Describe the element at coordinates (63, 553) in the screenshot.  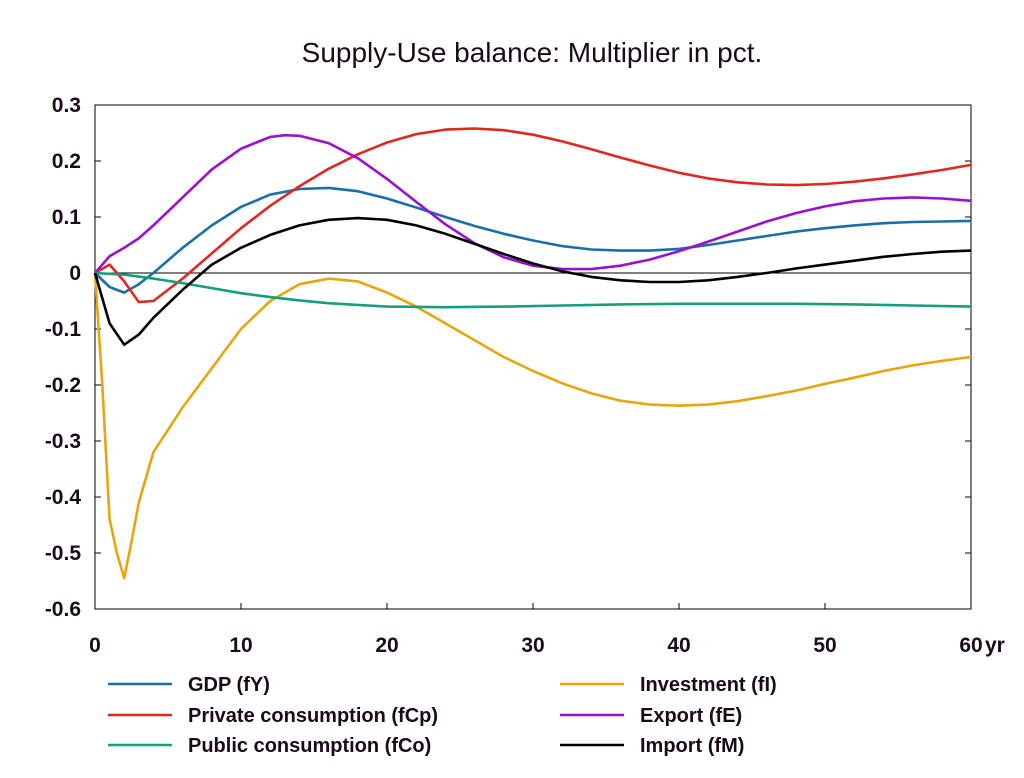
I see `y-tick-label: -0.5` at that location.